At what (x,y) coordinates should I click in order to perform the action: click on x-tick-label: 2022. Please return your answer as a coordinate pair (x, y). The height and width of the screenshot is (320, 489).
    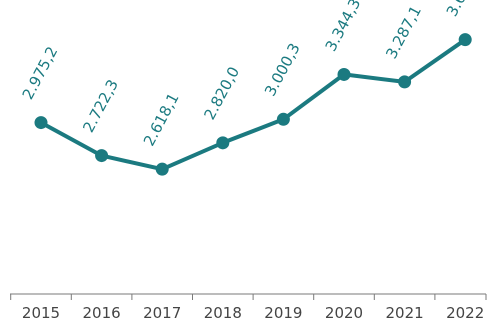
    Looking at the image, I should click on (465, 312).